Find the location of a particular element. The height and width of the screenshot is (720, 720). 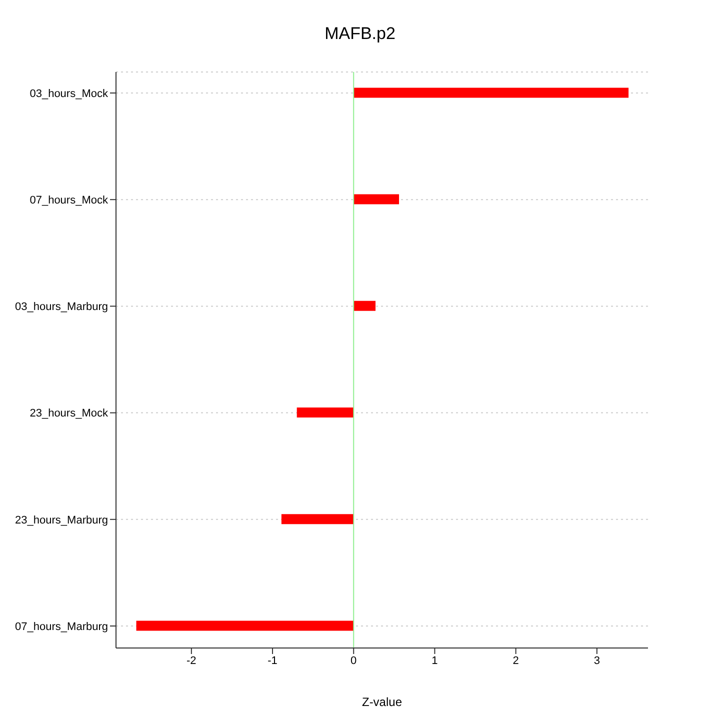

y-tick-label: 23_hours_Marburg is located at coordinates (61, 520).